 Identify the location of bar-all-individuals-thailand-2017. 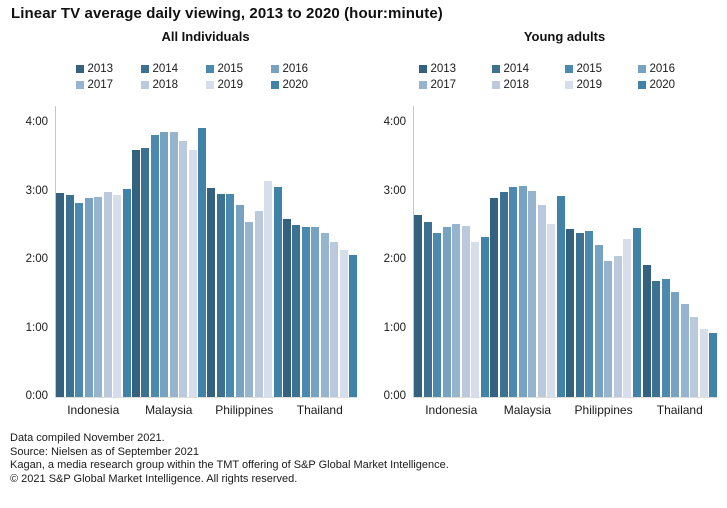
(324, 315).